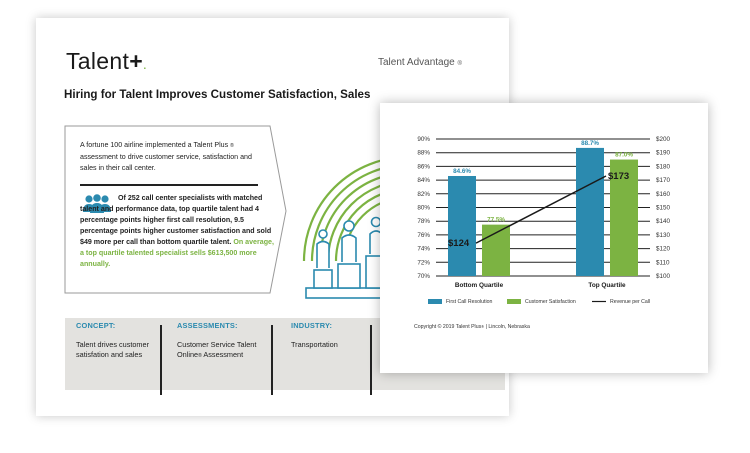 The width and height of the screenshot is (750, 453). Describe the element at coordinates (550, 302) in the screenshot. I see `legend-label: Customer Satisfaction` at that location.